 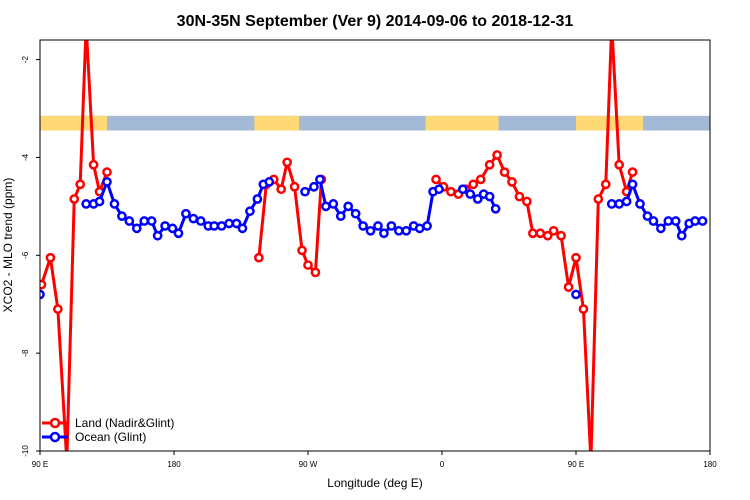 What do you see at coordinates (25, 59) in the screenshot?
I see `y-tick-label-0: -2` at bounding box center [25, 59].